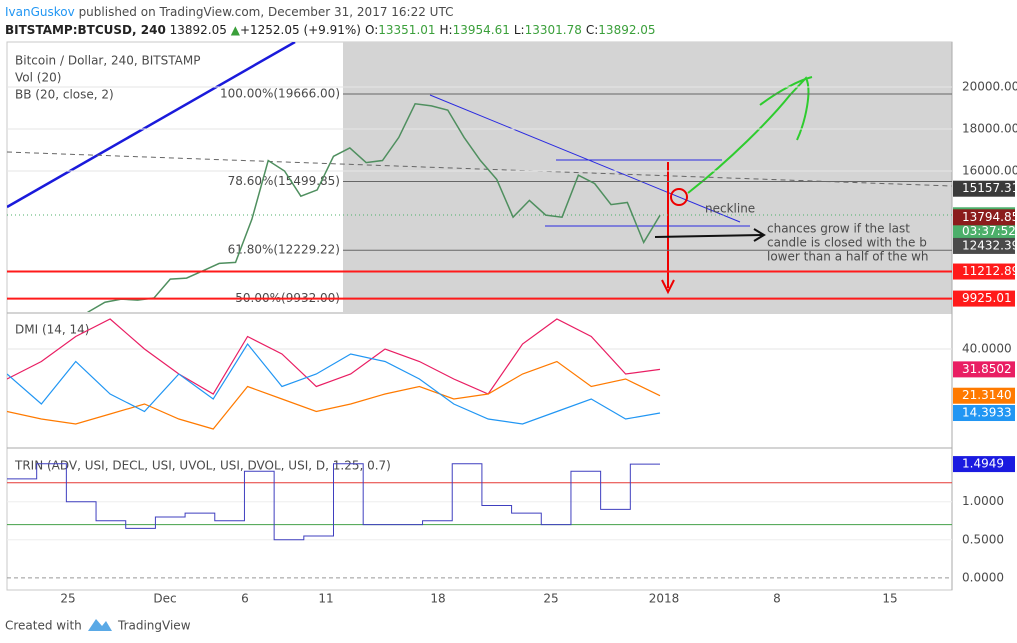  What do you see at coordinates (989, 271) in the screenshot?
I see `price-badge-label: 11212.89` at bounding box center [989, 271].